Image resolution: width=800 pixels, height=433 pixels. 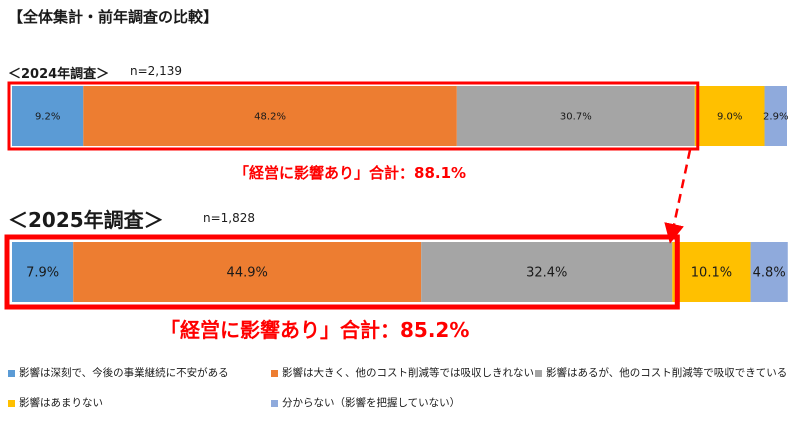 What do you see at coordinates (59, 74) in the screenshot?
I see `survey-2024-label: ＜2024年調査＞` at bounding box center [59, 74].